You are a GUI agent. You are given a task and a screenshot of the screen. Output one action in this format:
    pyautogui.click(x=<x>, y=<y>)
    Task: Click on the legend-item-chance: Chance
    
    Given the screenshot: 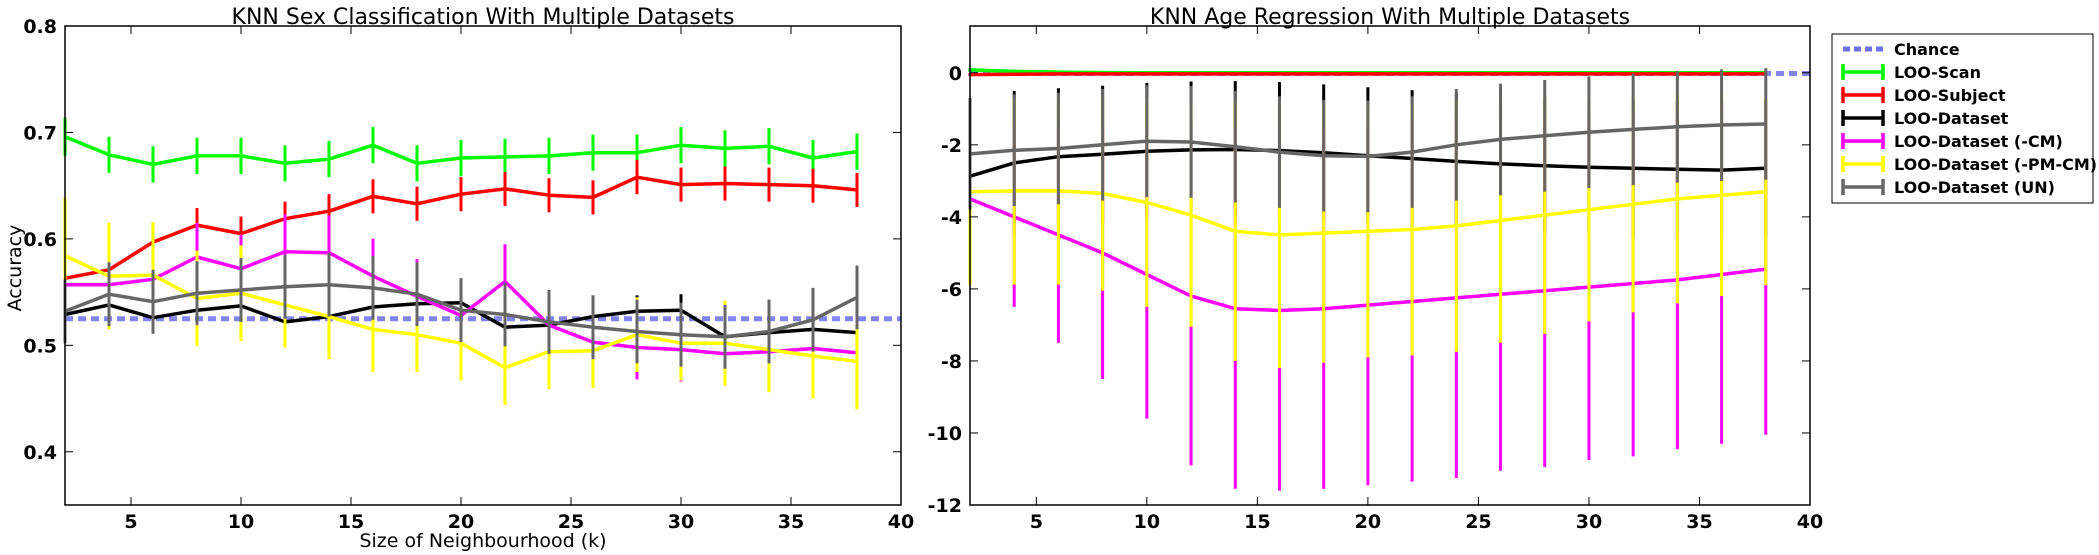 What is the action you would take?
    pyautogui.click(x=1901, y=49)
    